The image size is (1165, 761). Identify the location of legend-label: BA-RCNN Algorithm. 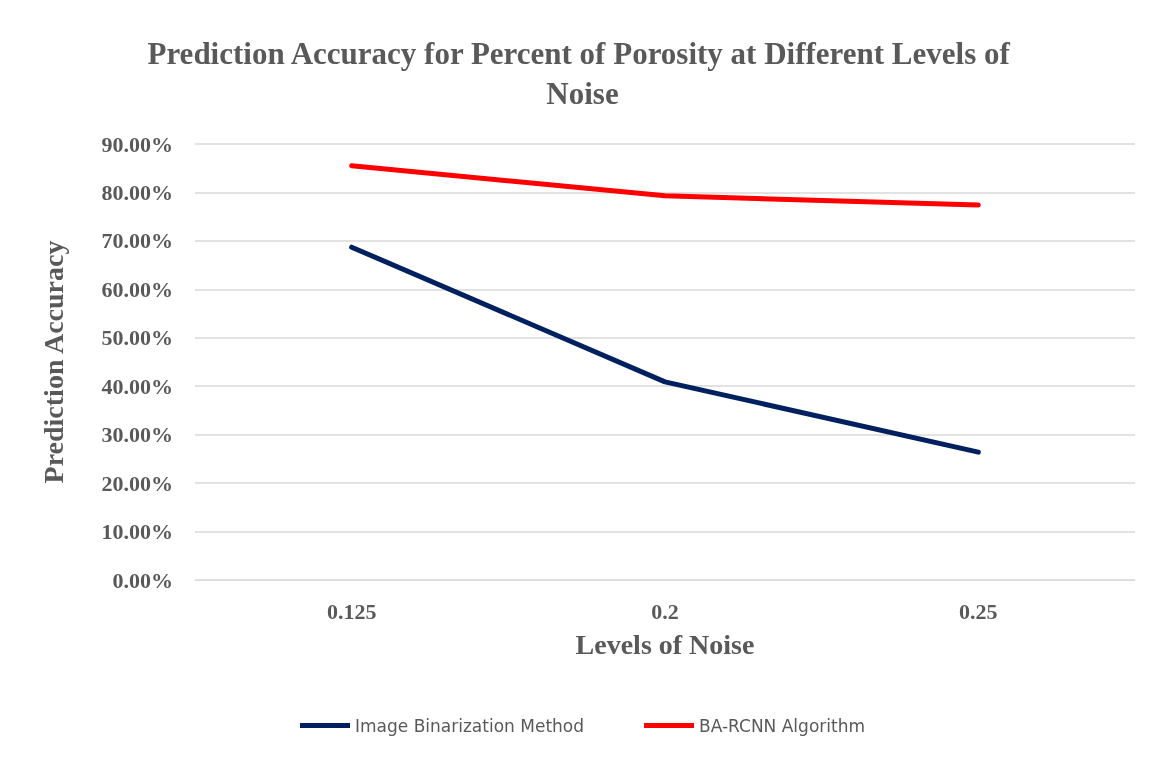
(782, 725).